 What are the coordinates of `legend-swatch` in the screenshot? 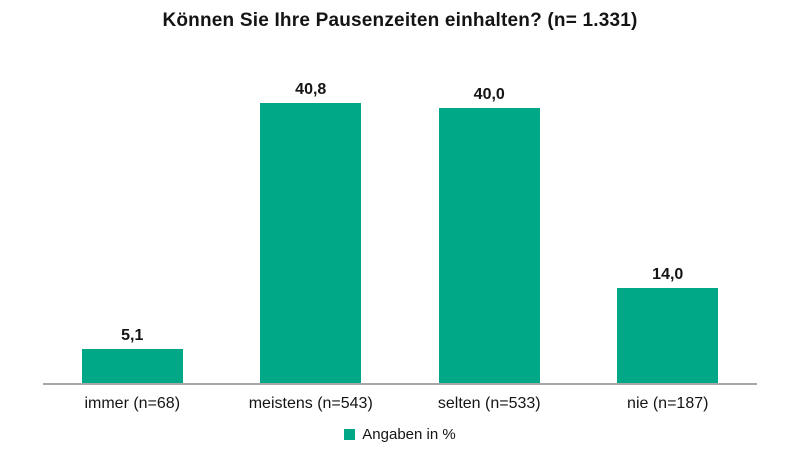 It's located at (350, 434).